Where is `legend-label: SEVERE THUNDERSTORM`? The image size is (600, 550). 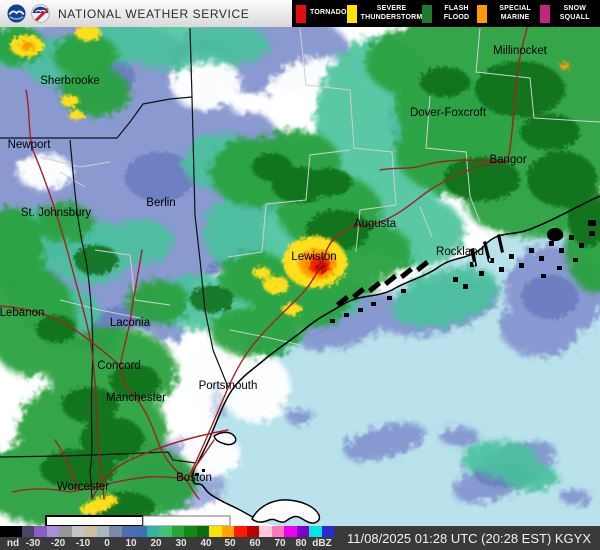 legend-label: SEVERE THUNDERSTORM is located at coordinates (391, 13).